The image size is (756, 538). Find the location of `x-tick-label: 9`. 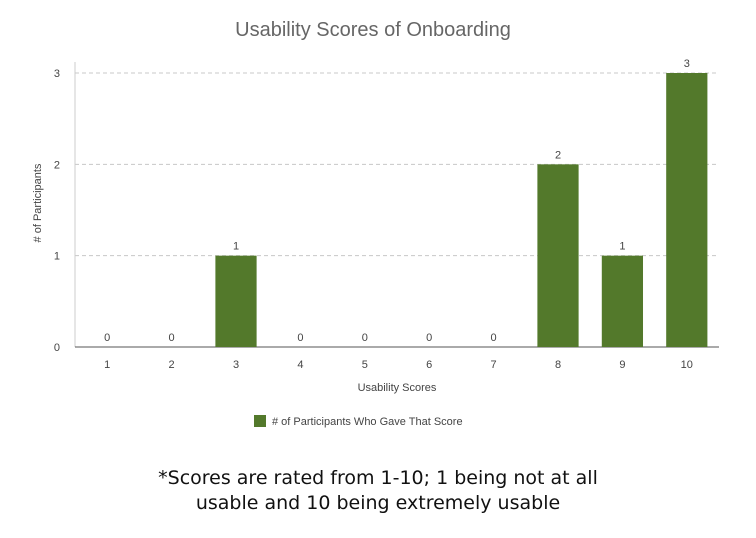

x-tick-label: 9 is located at coordinates (622, 365).